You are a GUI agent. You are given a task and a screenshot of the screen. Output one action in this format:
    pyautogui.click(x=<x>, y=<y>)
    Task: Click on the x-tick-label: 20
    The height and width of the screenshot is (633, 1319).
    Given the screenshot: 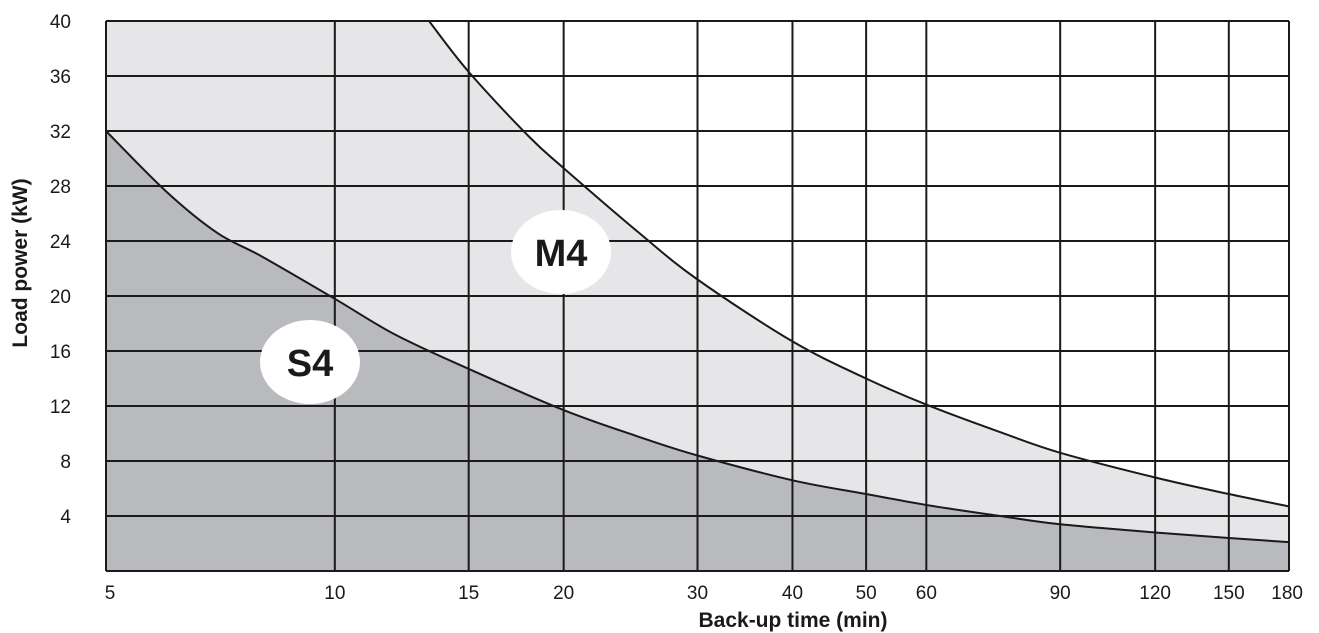 What is the action you would take?
    pyautogui.click(x=563, y=593)
    